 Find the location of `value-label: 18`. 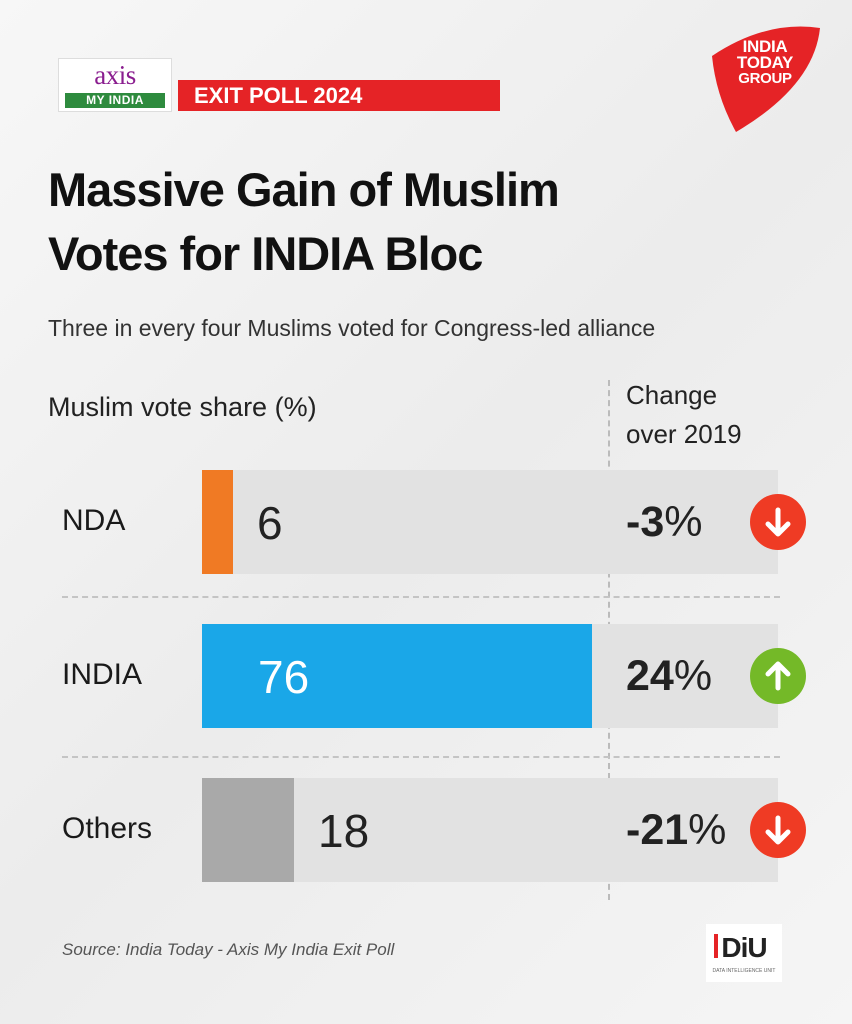

value-label: 18 is located at coordinates (344, 831).